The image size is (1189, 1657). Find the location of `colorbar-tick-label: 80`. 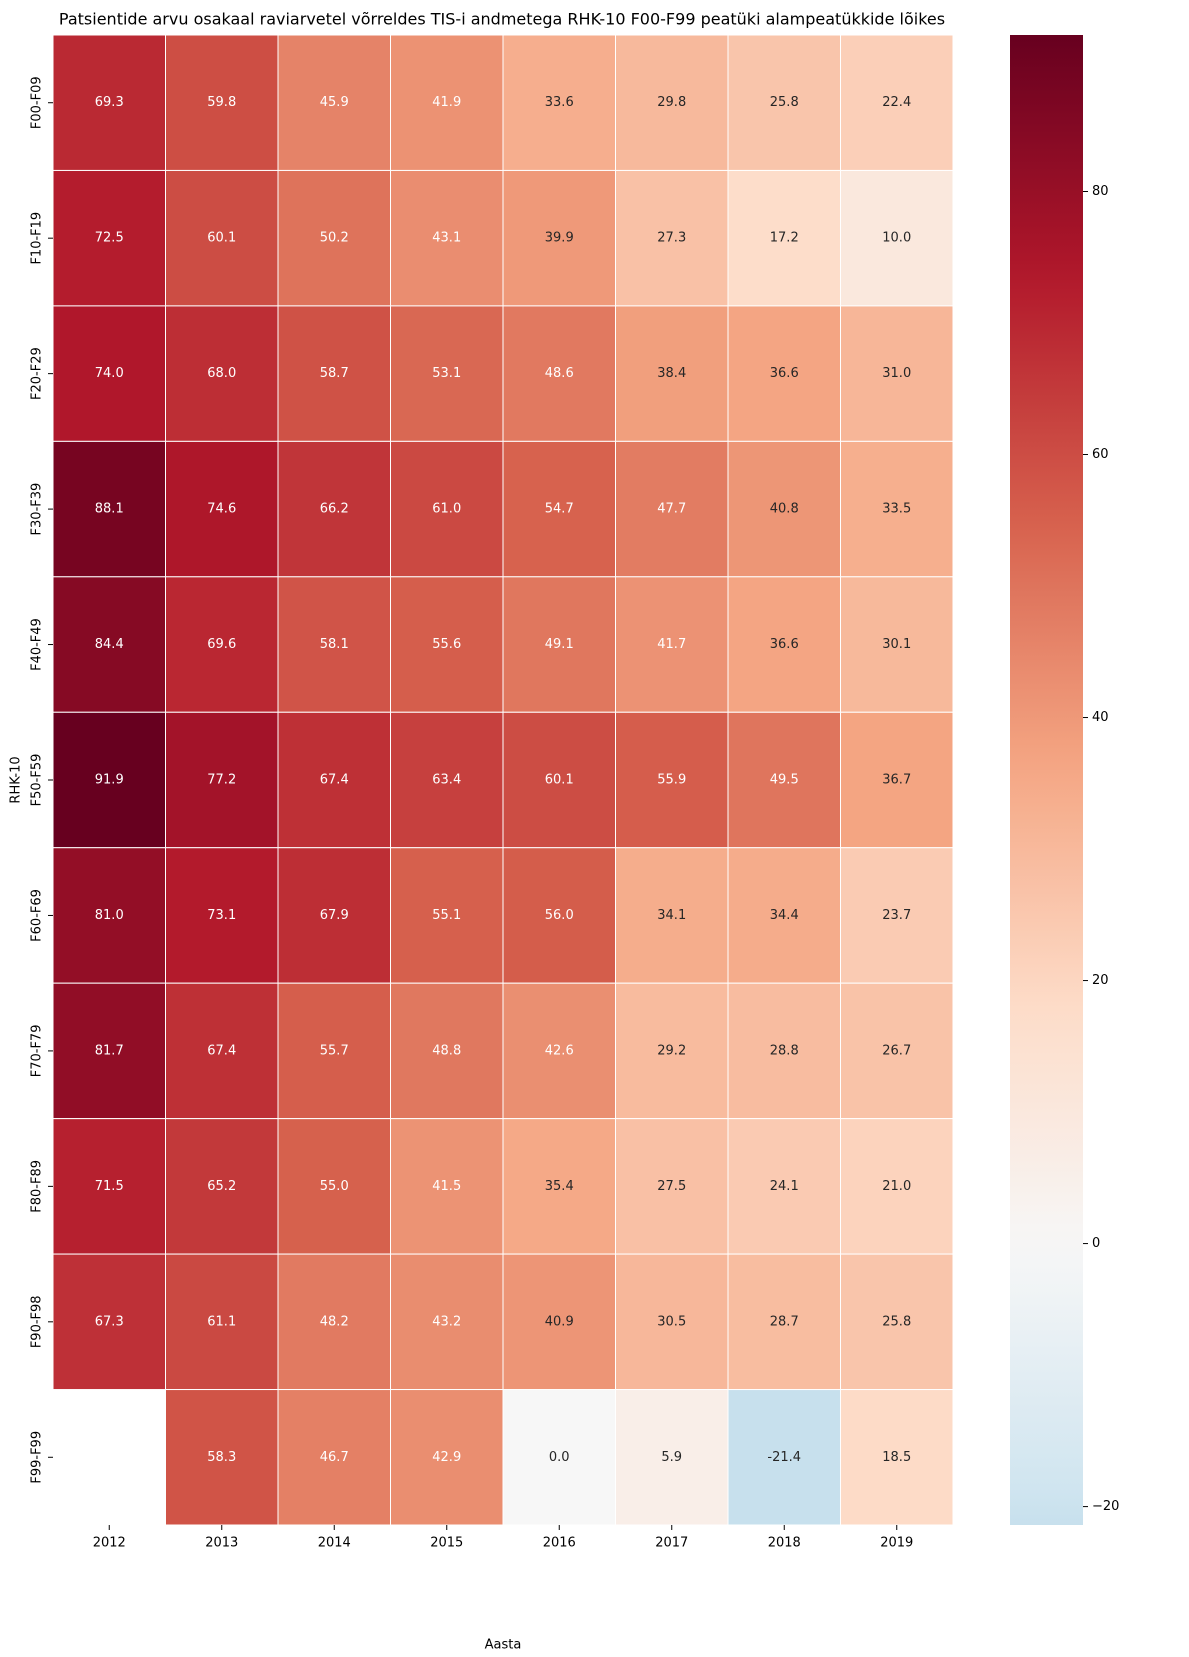

colorbar-tick-label: 80 is located at coordinates (1100, 191).